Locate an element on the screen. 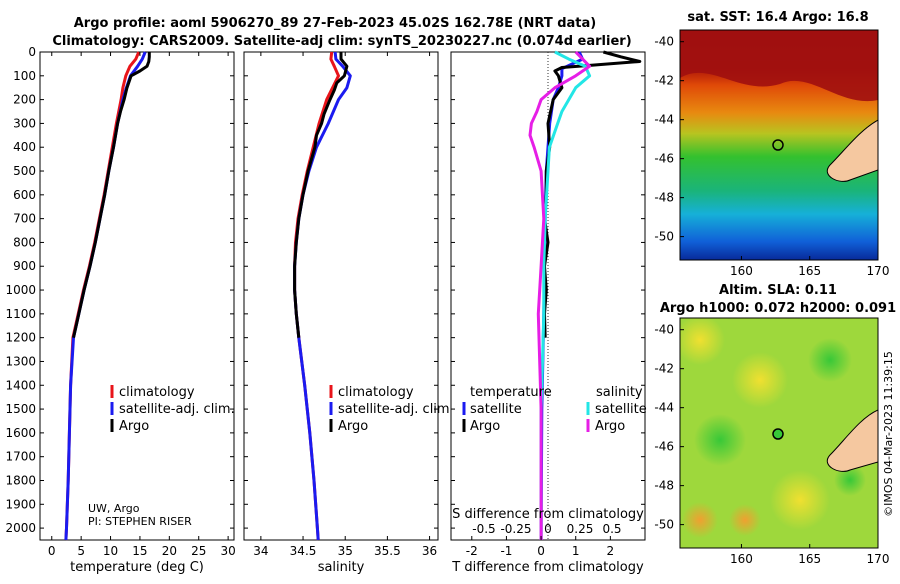 The width and height of the screenshot is (900, 584). y-tick-label: 1100 is located at coordinates (20, 314).